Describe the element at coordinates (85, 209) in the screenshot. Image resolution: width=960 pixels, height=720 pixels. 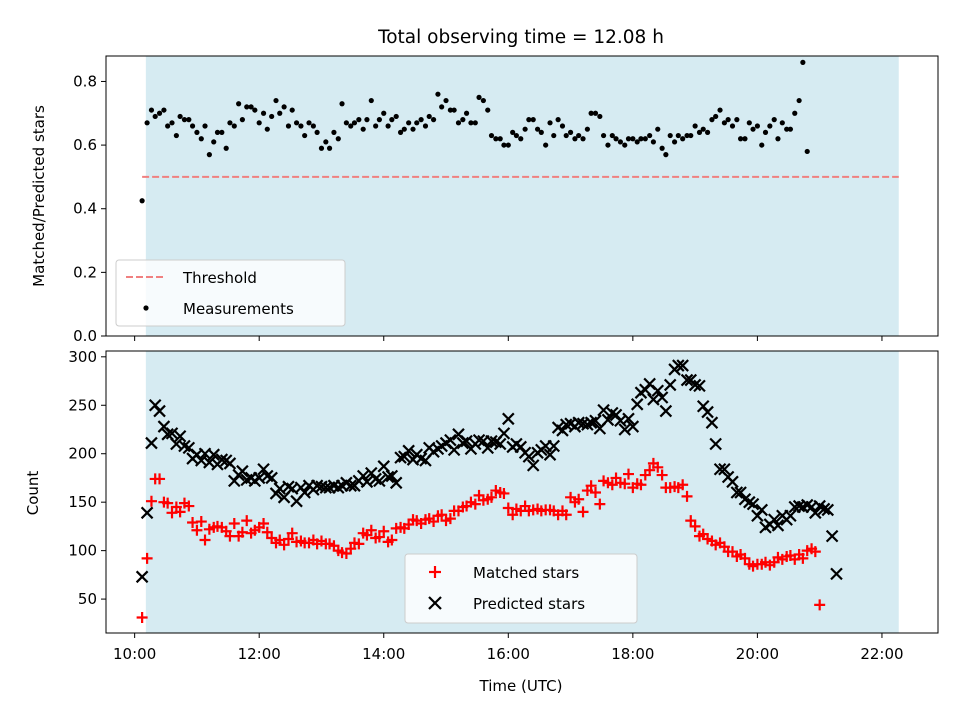
I see `top-y-tick-label: 0.4` at that location.